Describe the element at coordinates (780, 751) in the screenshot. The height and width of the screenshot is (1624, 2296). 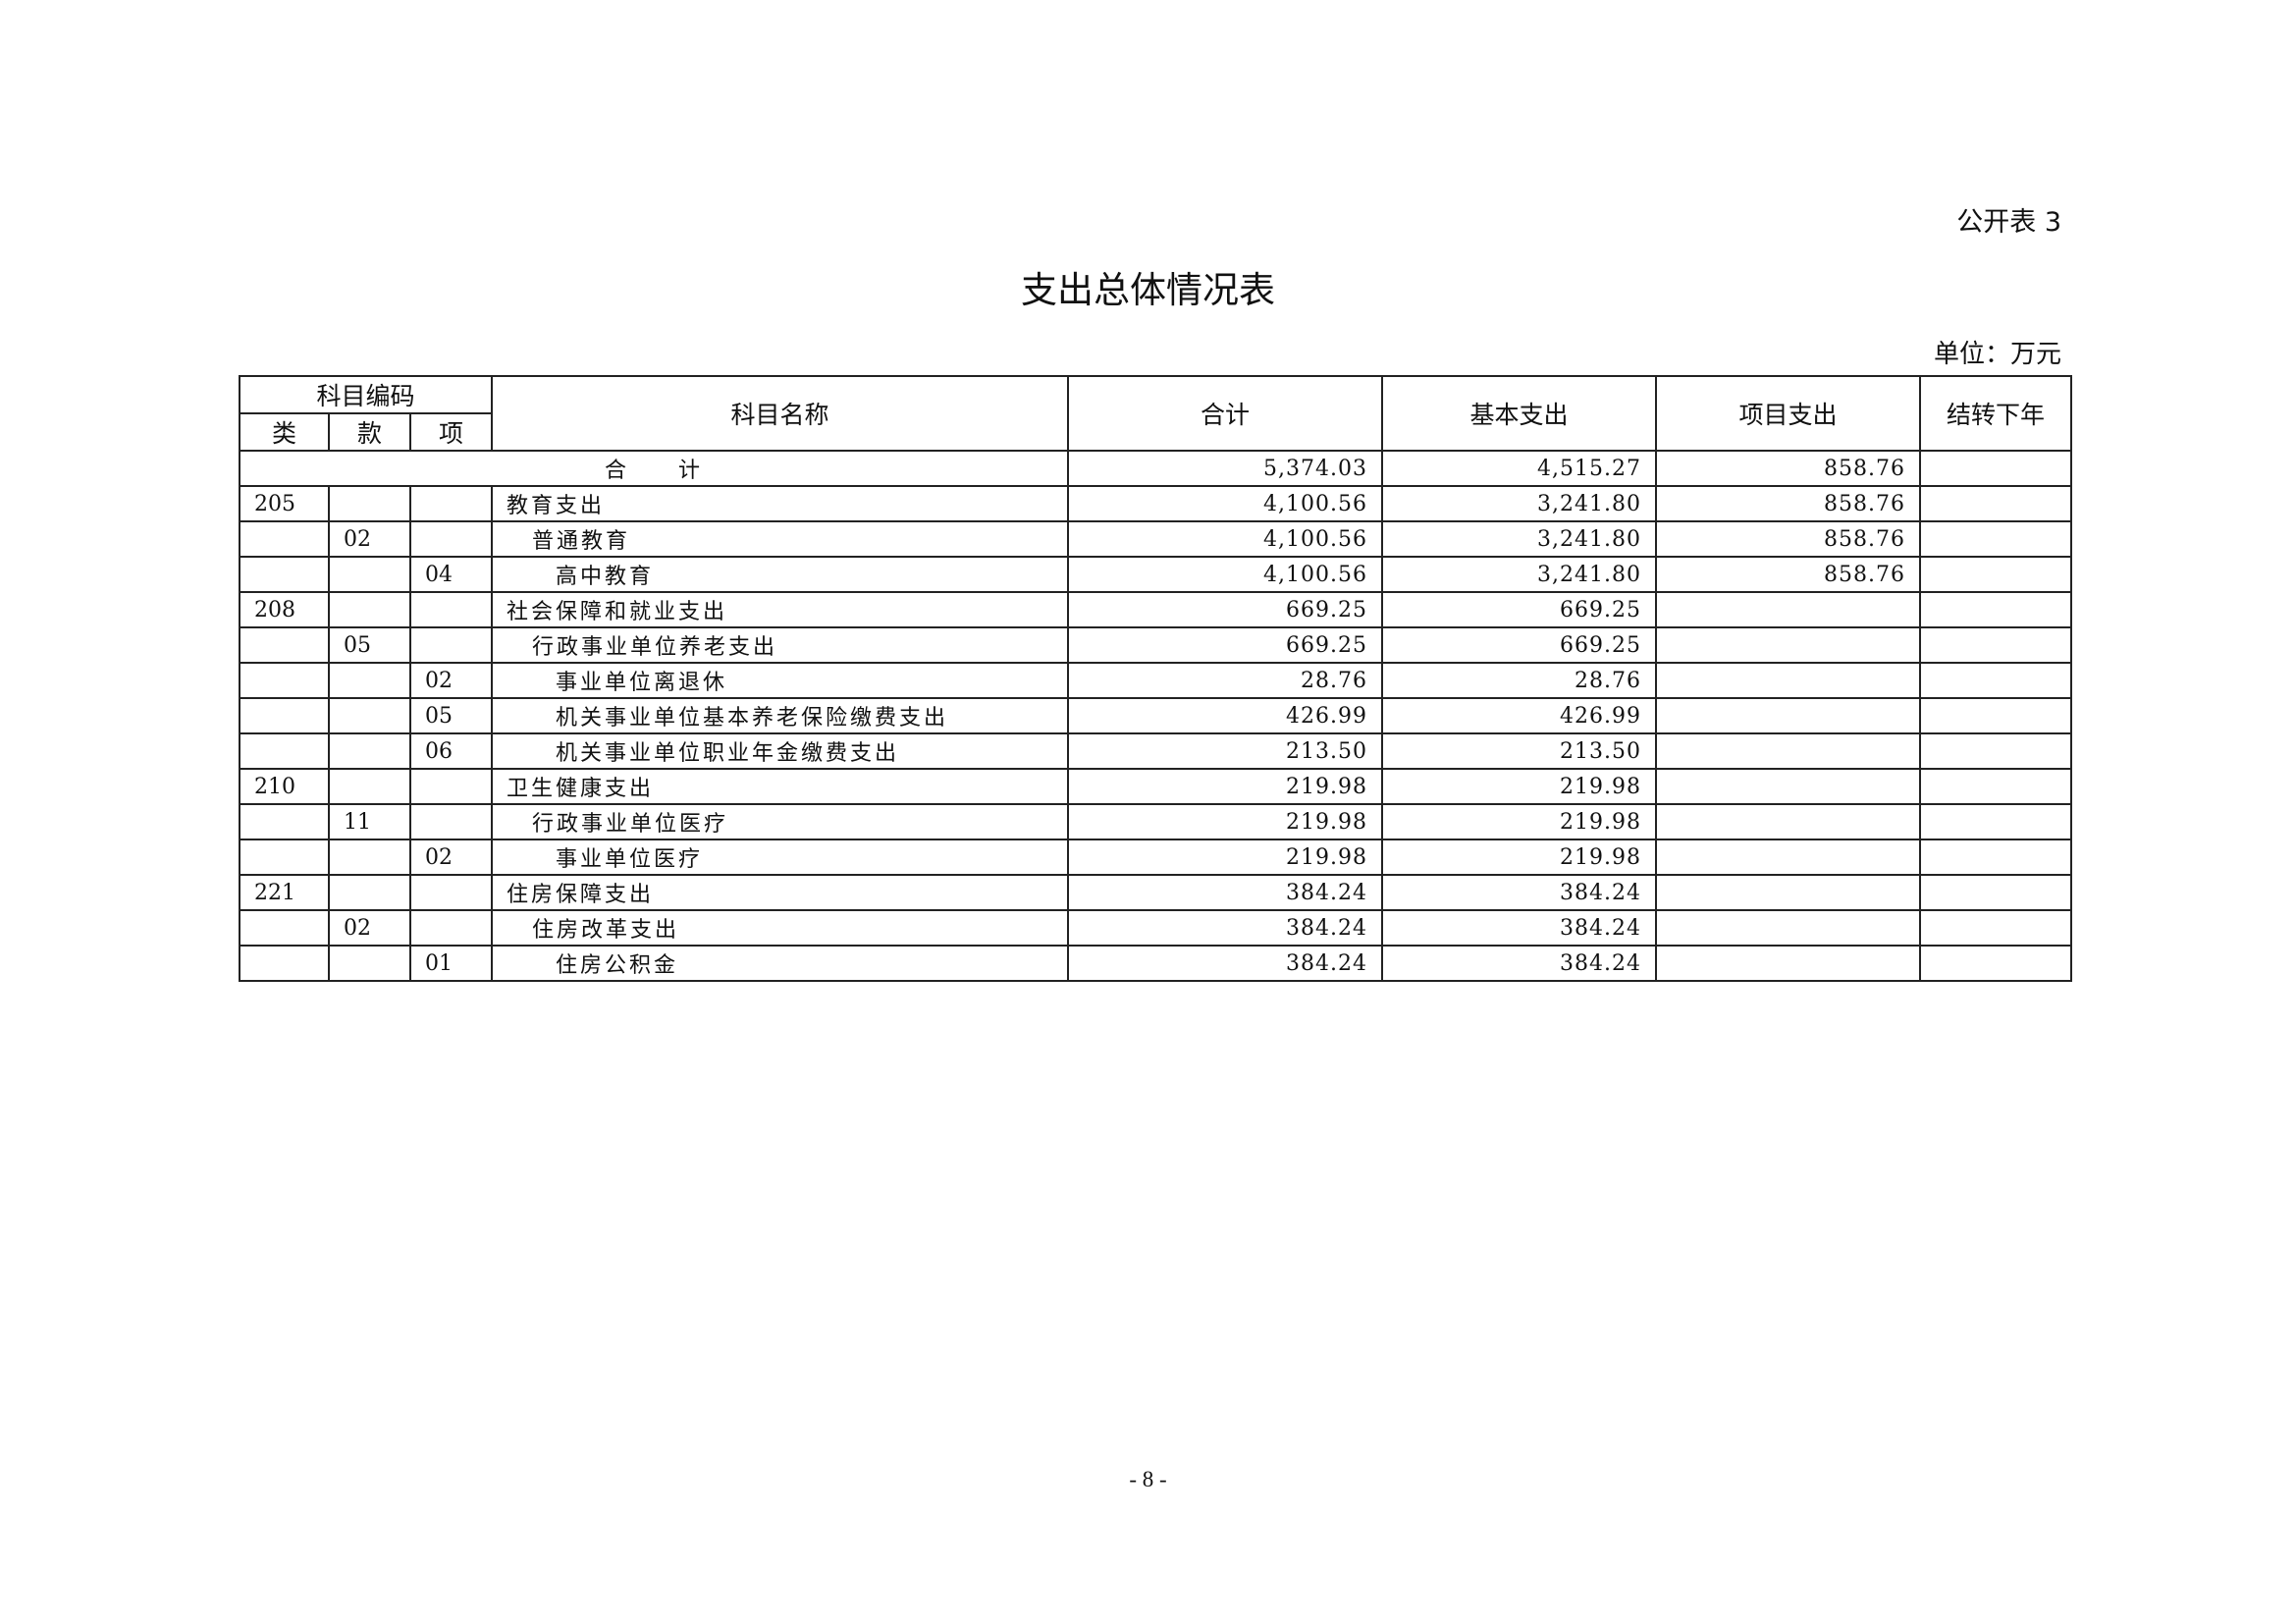
I see `cell-name: 机关事业单位职业年金缴费支出` at that location.